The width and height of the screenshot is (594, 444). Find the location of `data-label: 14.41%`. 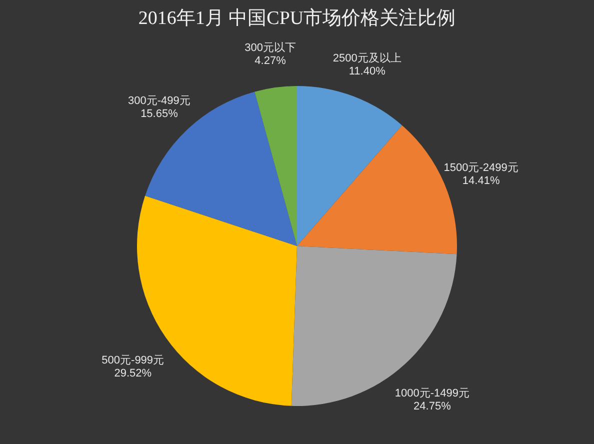

data-label: 14.41% is located at coordinates (481, 180).